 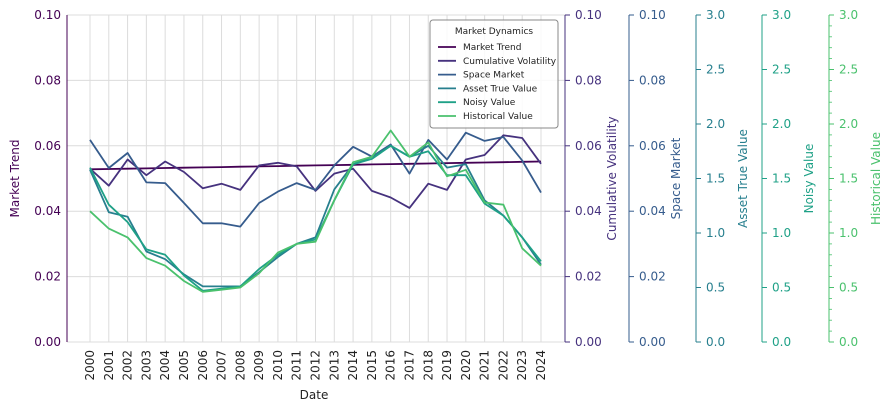 What do you see at coordinates (781, 233) in the screenshot?
I see `y-tick-label-noisy-value: 1.0` at bounding box center [781, 233].